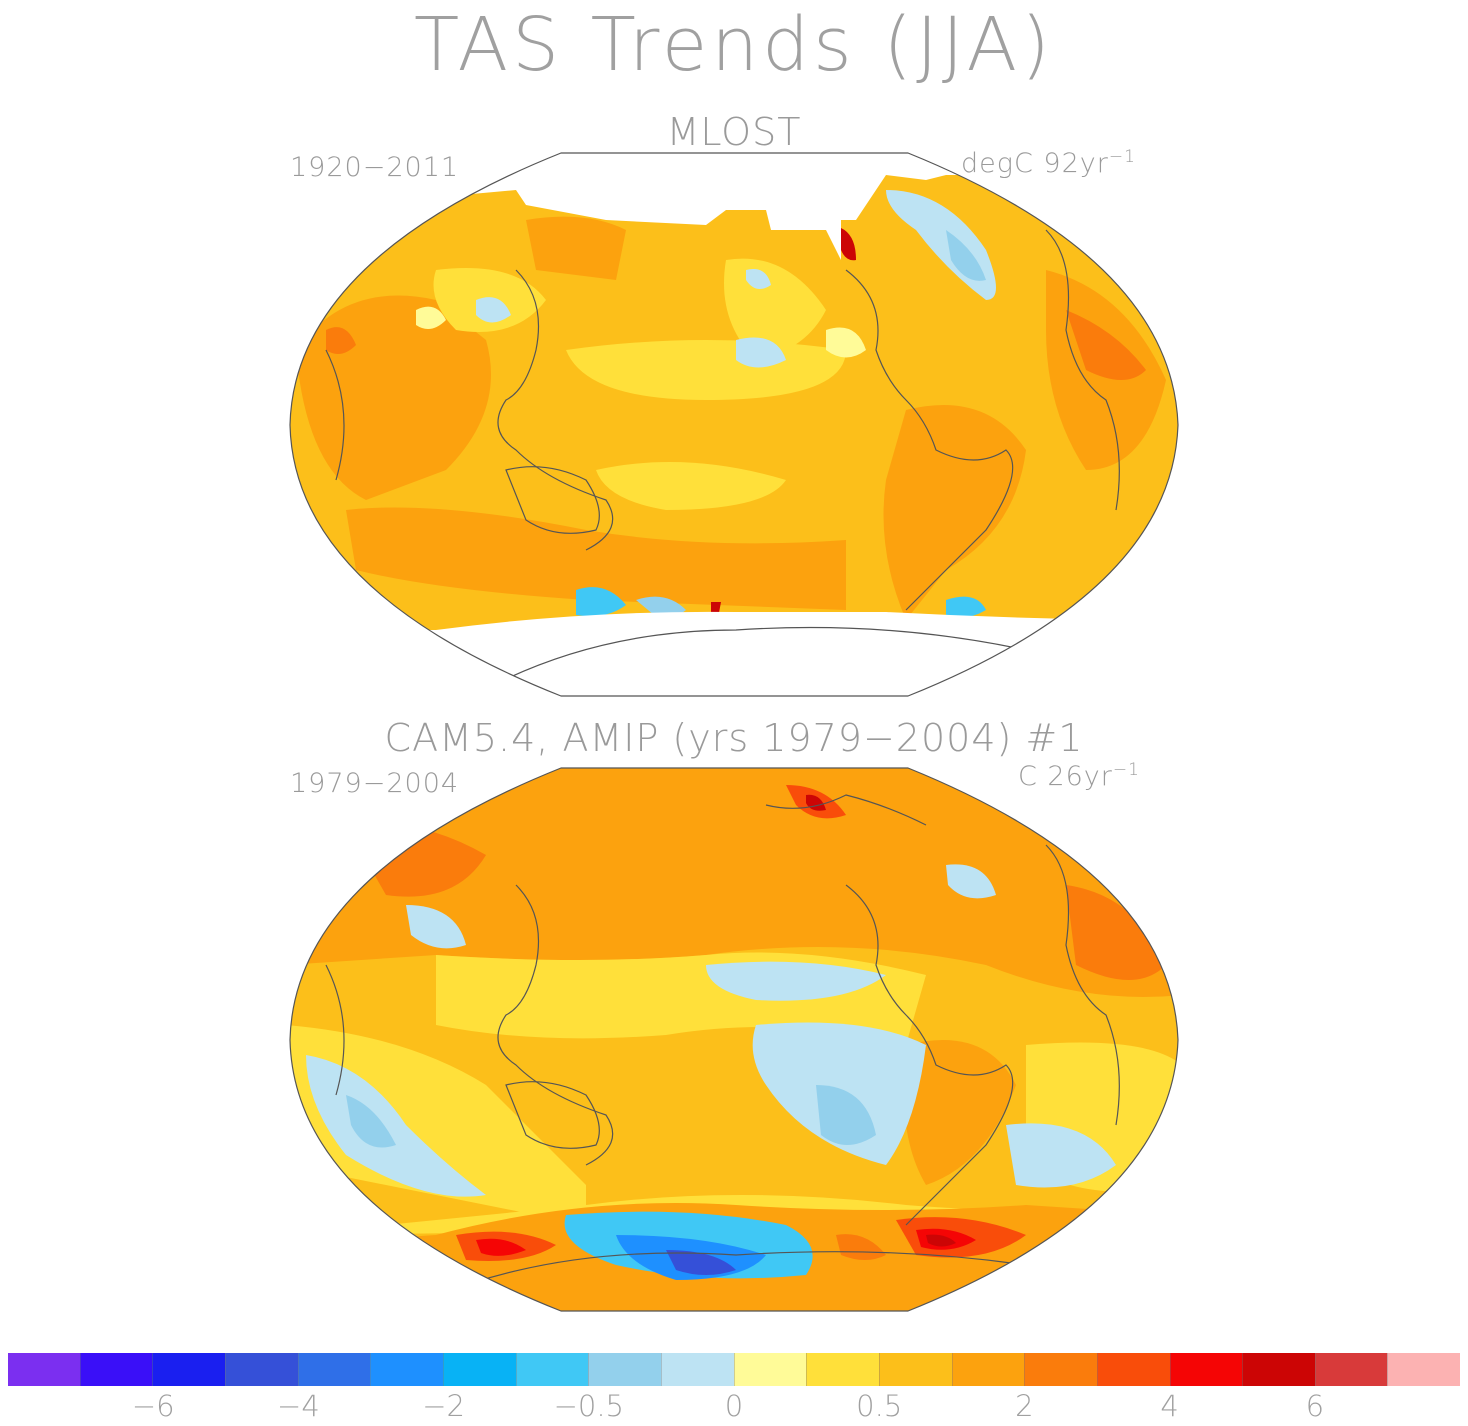 This screenshot has width=1468, height=1426. What do you see at coordinates (1048, 163) in the screenshot?
I see `map1-units: degC 92yr−1` at bounding box center [1048, 163].